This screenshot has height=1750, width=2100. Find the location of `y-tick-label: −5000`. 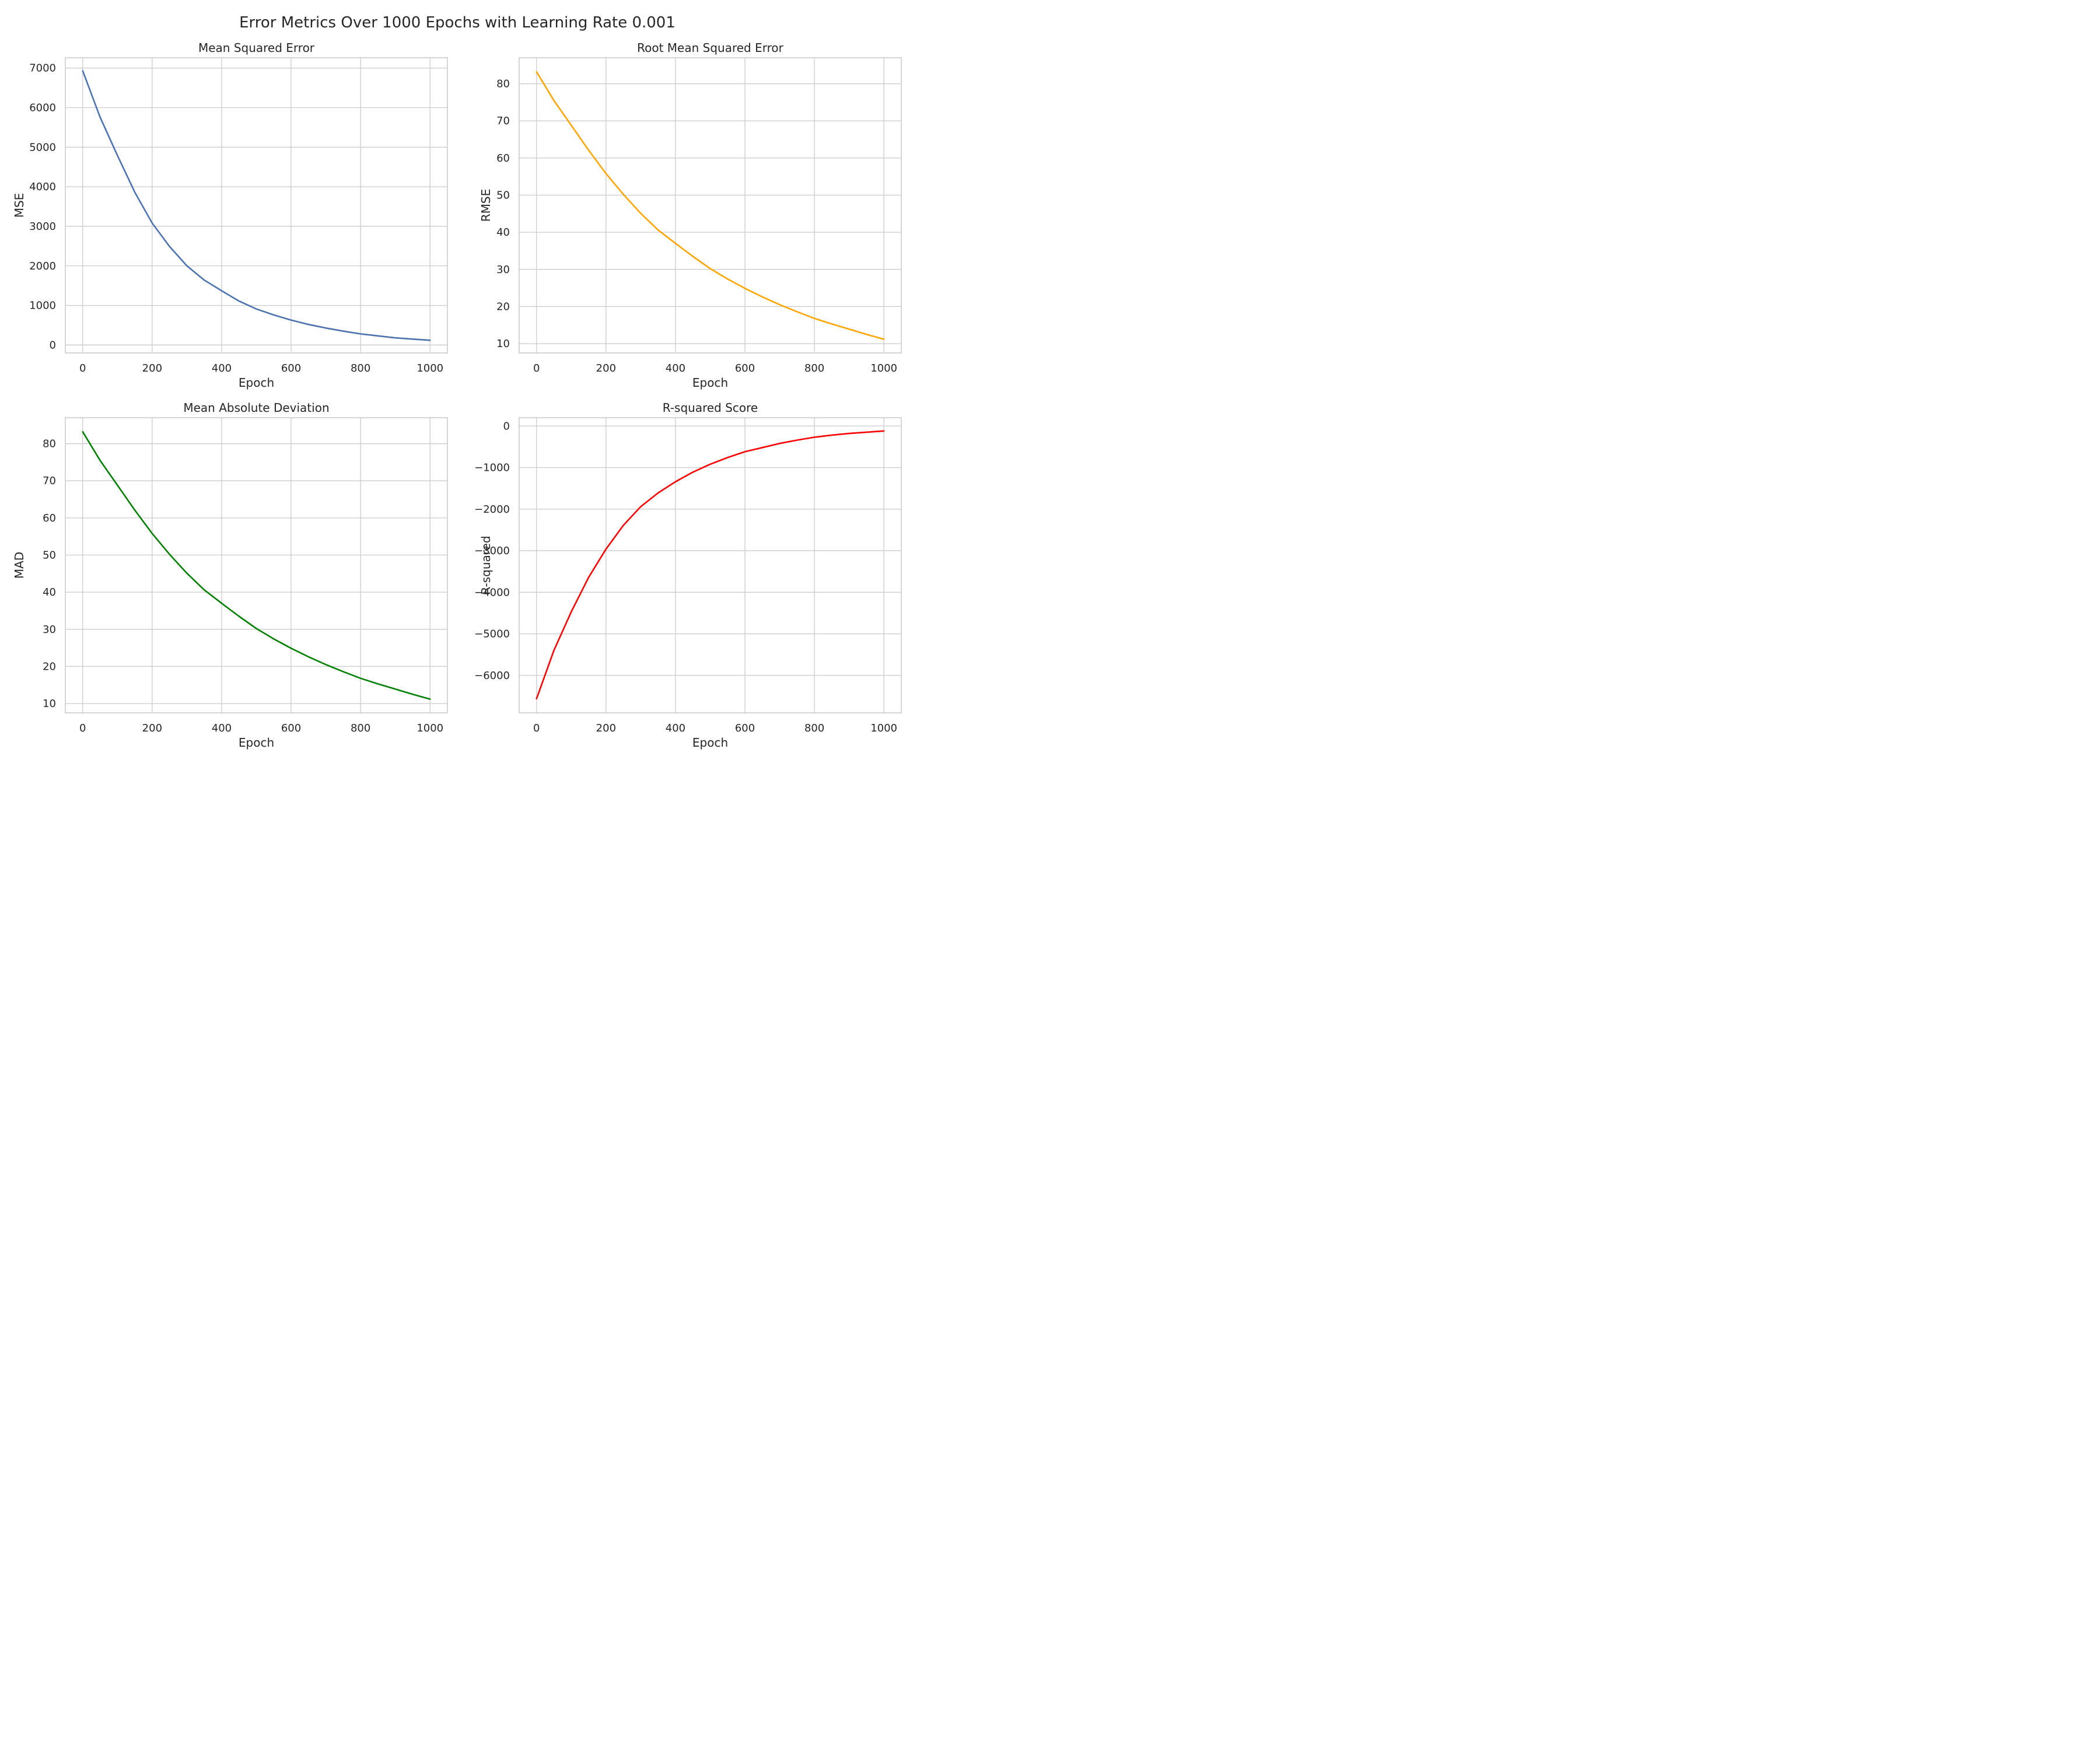

y-tick-label: −5000 is located at coordinates (492, 634).